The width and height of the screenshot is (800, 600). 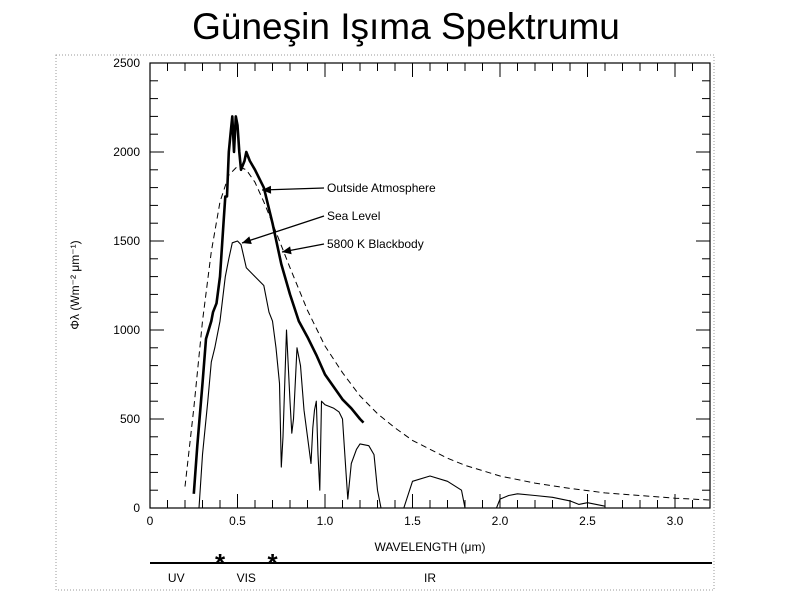 I want to click on y-tick-label: 2500, so click(x=126, y=63).